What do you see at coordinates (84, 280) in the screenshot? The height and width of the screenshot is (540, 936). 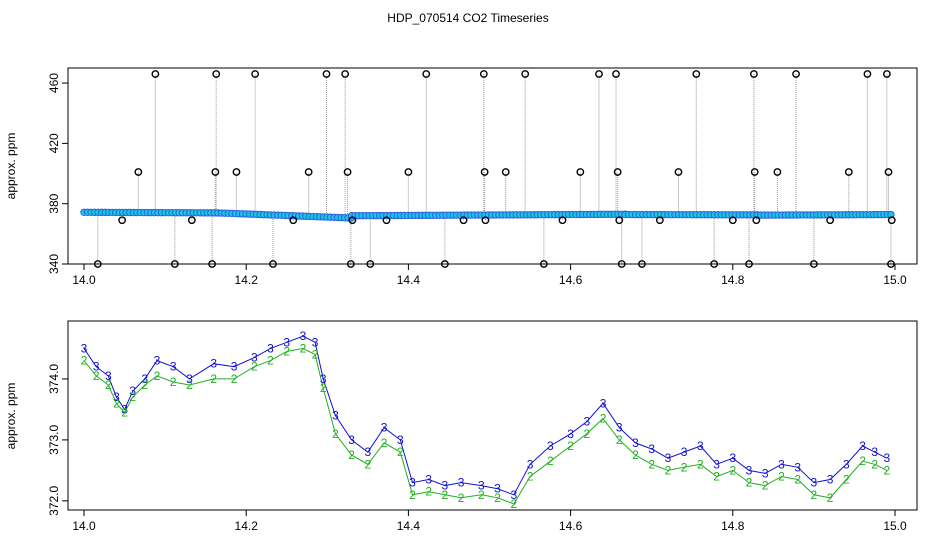 I see `x-tick-label-top: 14.0` at bounding box center [84, 280].